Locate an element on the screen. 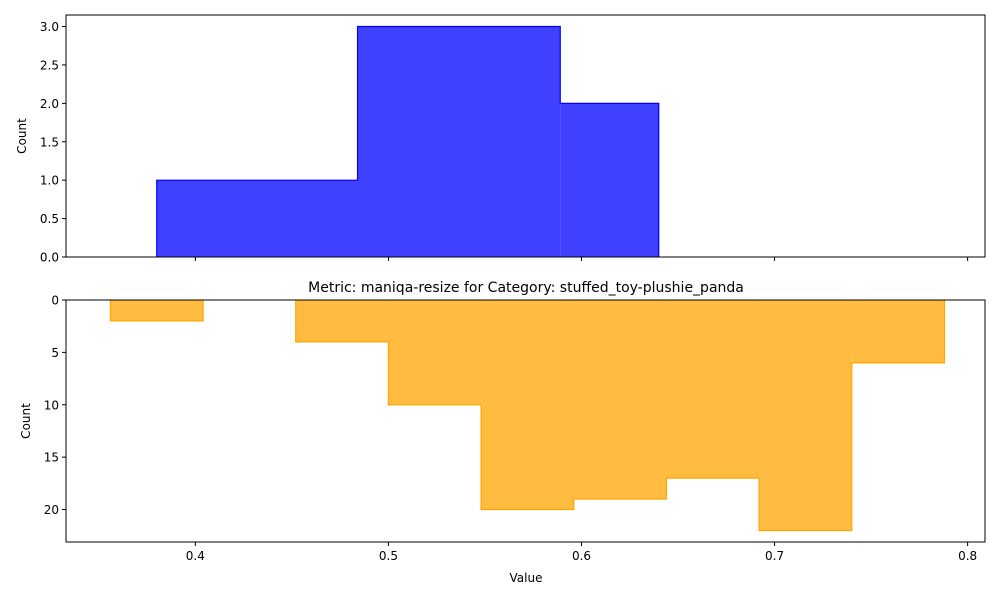  bottom-x-axis-label: Value is located at coordinates (526, 578).